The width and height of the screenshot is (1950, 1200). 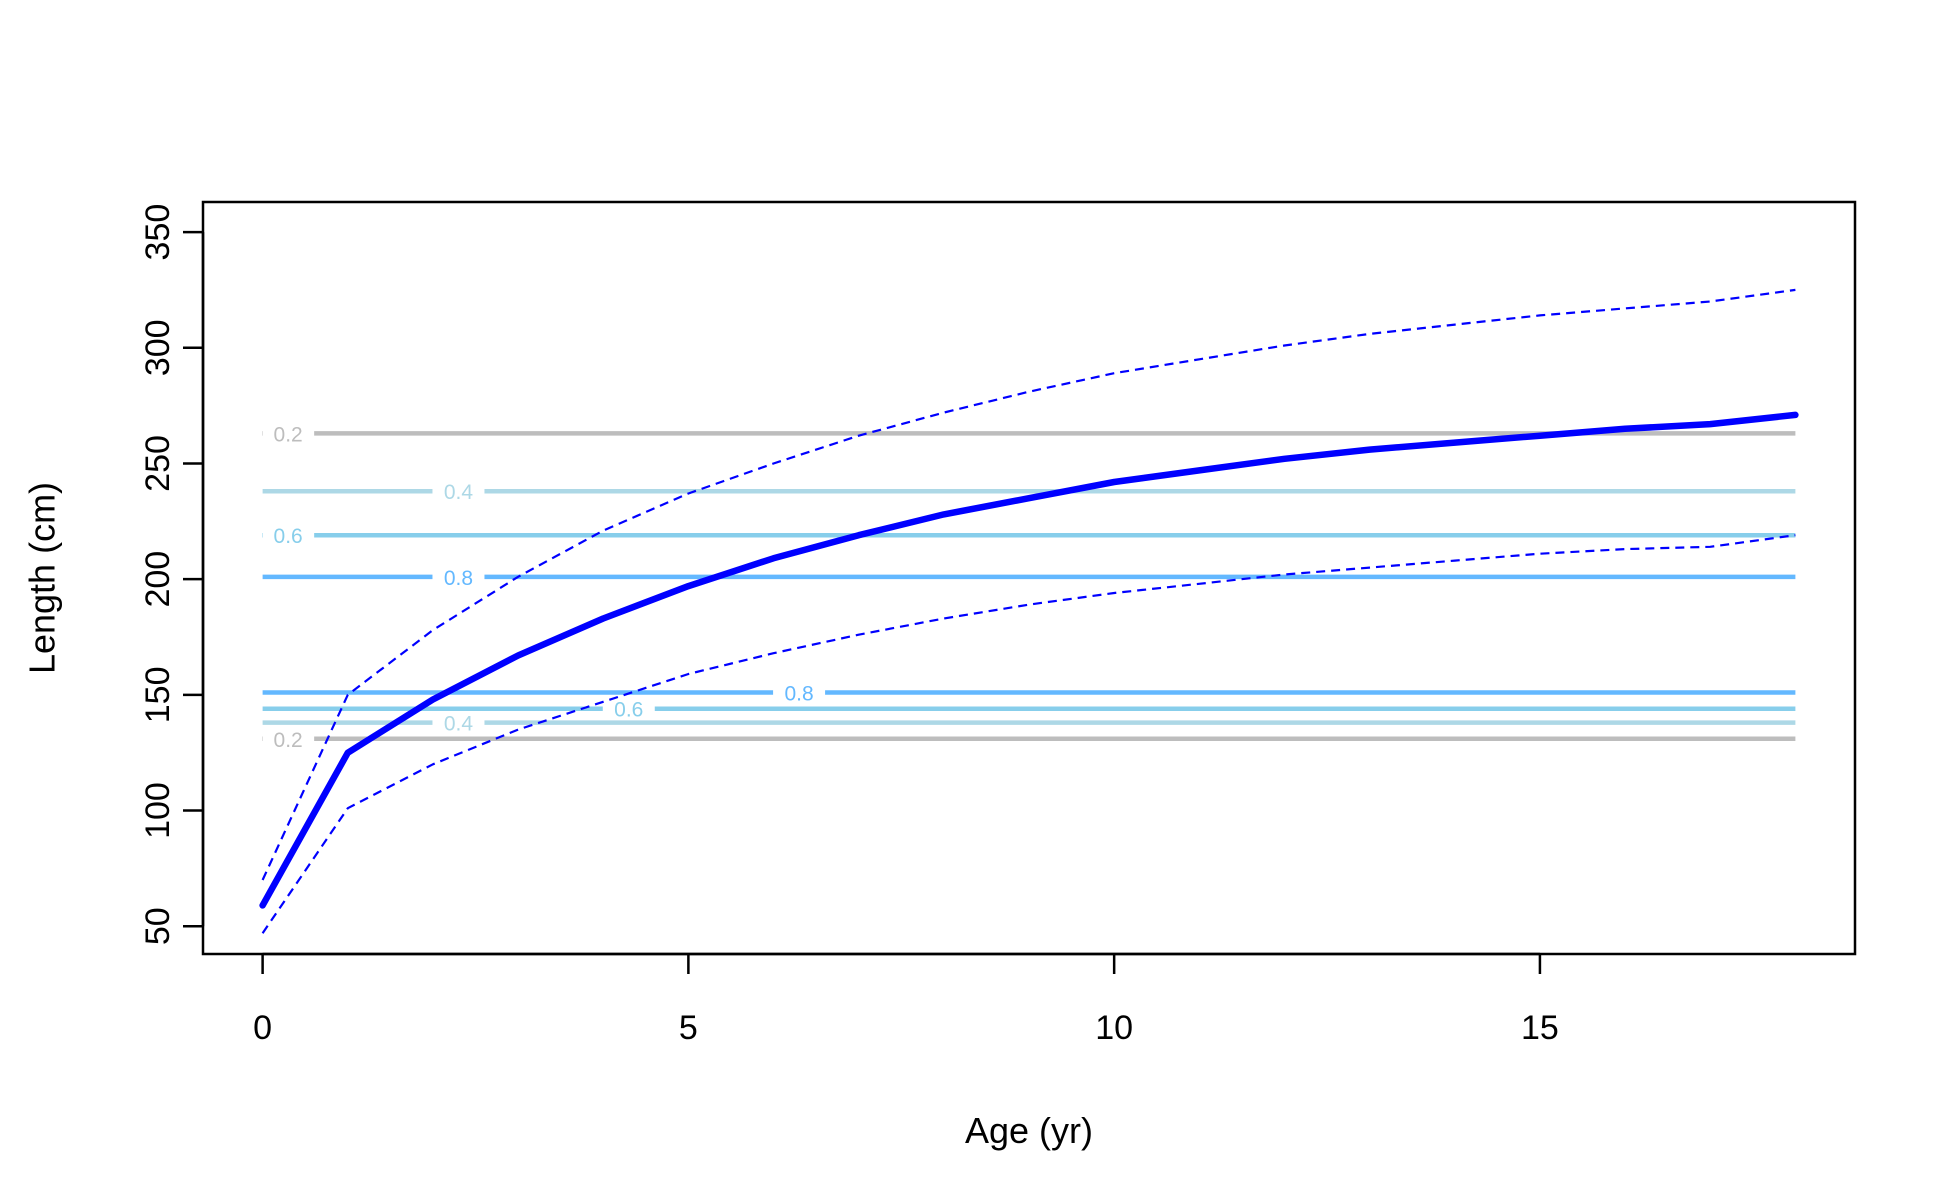 What do you see at coordinates (158, 694) in the screenshot?
I see `y-tick-label: 150` at bounding box center [158, 694].